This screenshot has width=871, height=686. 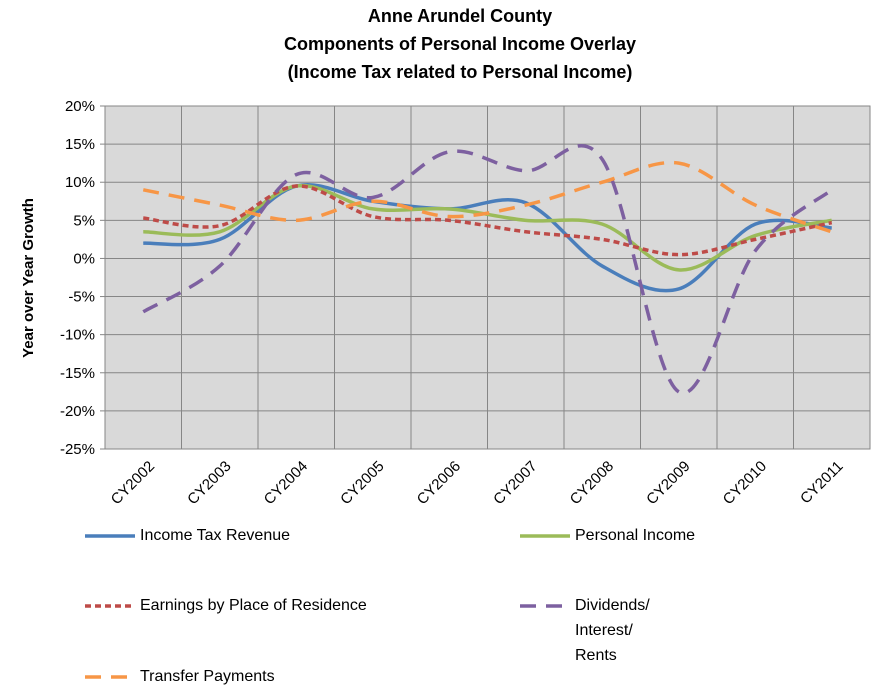 What do you see at coordinates (460, 72) in the screenshot?
I see `chart-title: (Income Tax related to Personal Income)` at bounding box center [460, 72].